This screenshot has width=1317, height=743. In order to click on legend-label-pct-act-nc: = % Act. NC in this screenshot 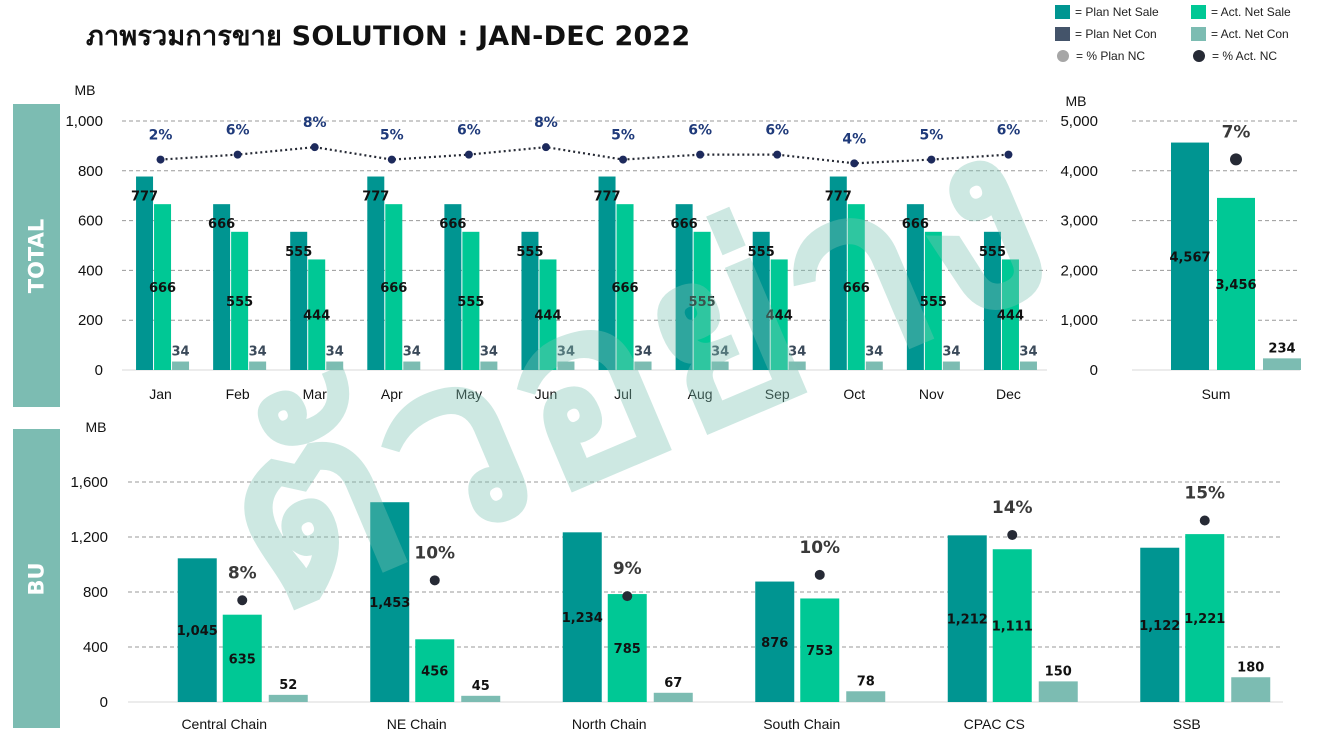, I will do `click(1245, 56)`.